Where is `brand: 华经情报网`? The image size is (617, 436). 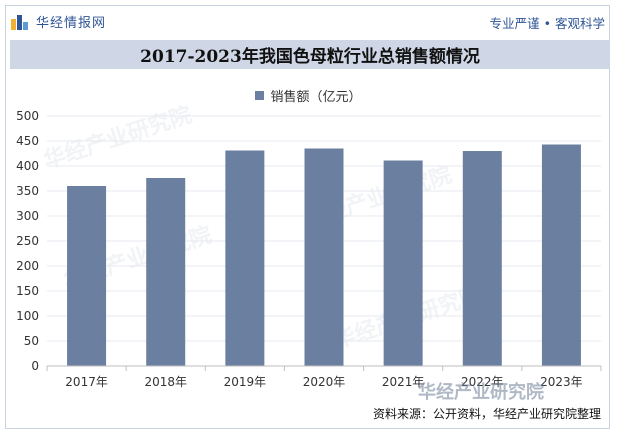 brand: 华经情报网 is located at coordinates (58, 21).